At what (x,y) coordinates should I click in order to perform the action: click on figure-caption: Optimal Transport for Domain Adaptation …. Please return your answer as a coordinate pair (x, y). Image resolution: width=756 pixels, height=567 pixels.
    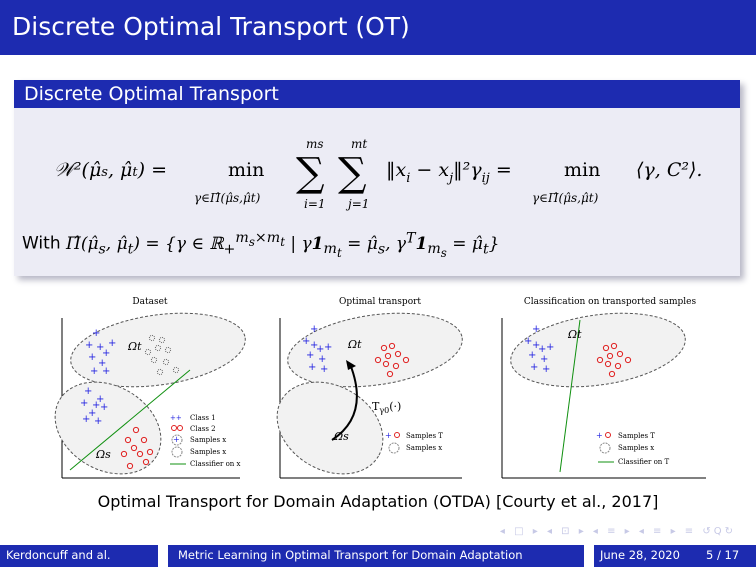
    Looking at the image, I should click on (378, 501).